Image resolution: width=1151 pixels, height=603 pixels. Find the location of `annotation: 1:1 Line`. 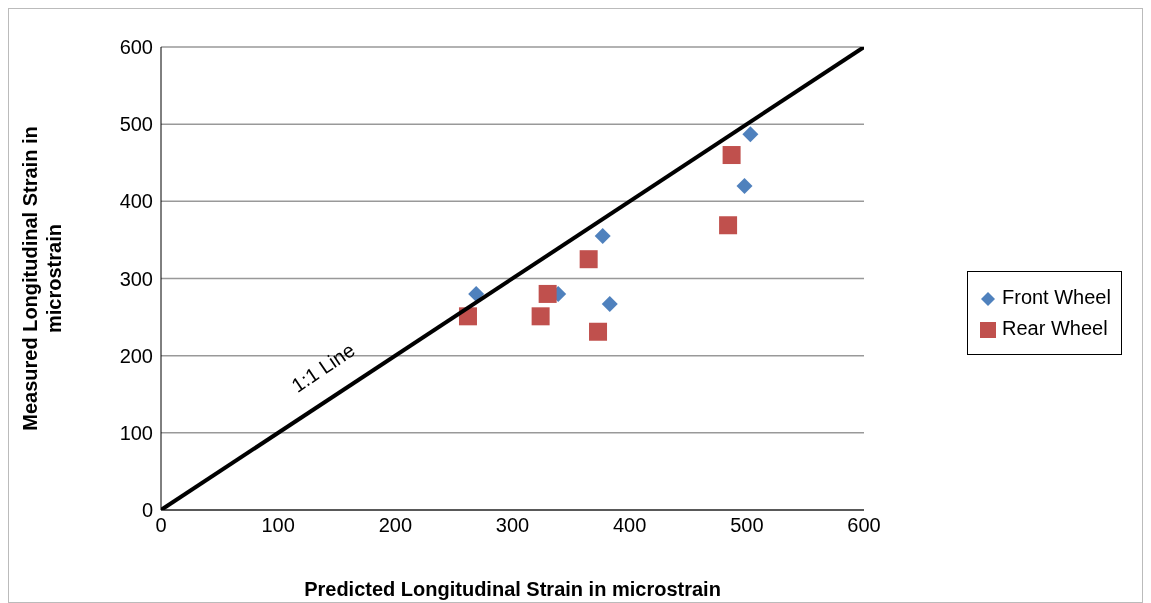

annotation: 1:1 Line is located at coordinates (323, 367).